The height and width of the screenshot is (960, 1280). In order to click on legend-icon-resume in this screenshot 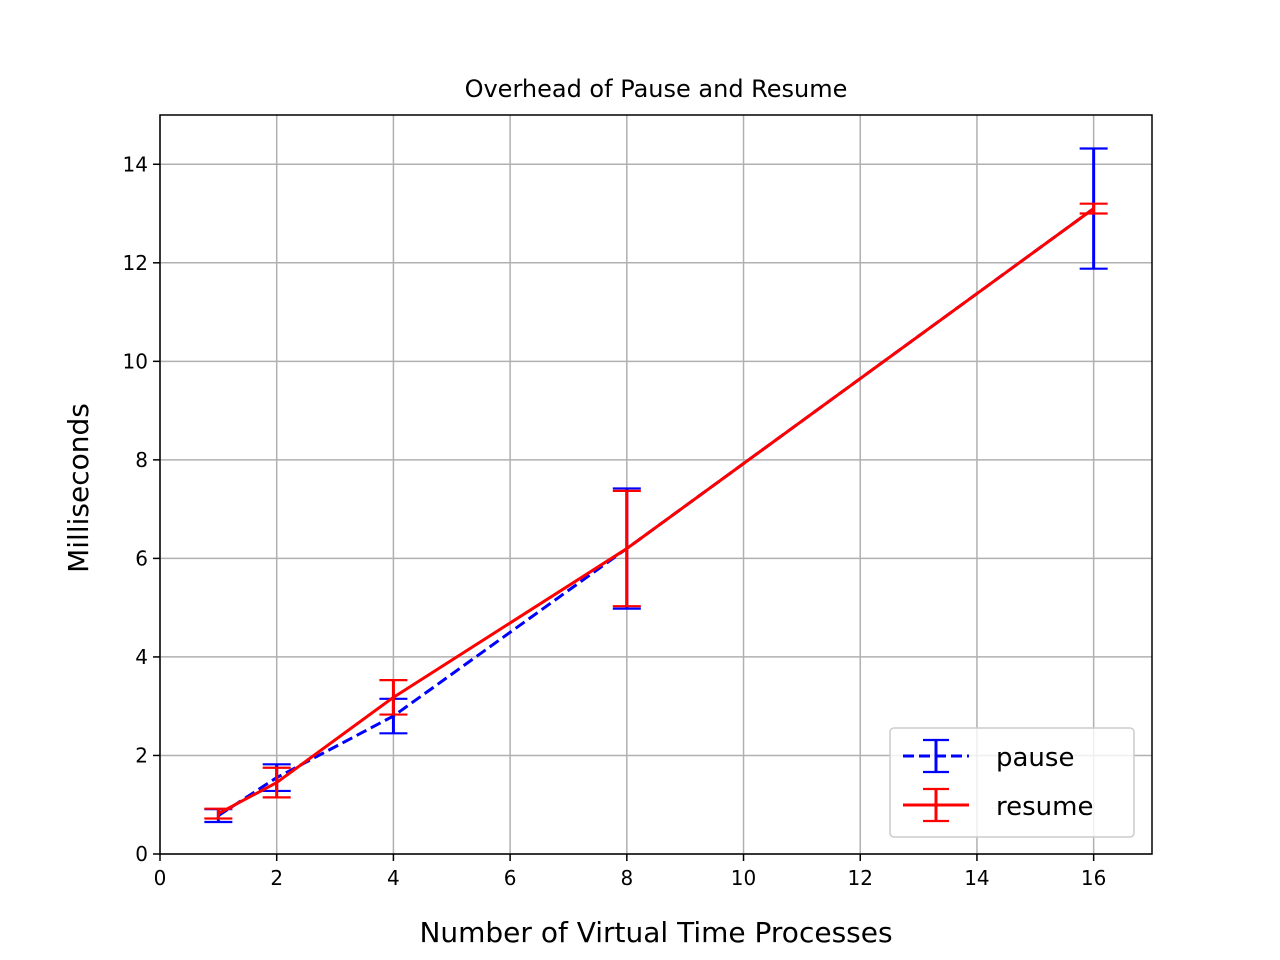, I will do `click(936, 805)`.